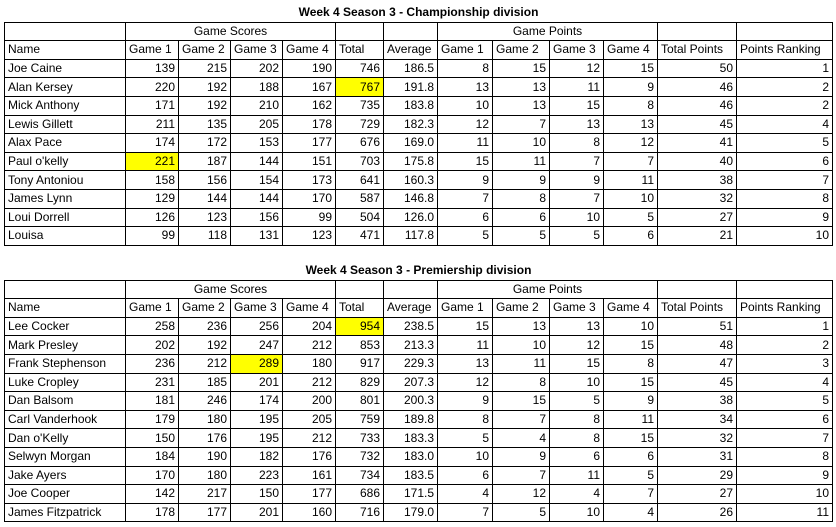  I want to click on value-cell: 153, so click(256, 143).